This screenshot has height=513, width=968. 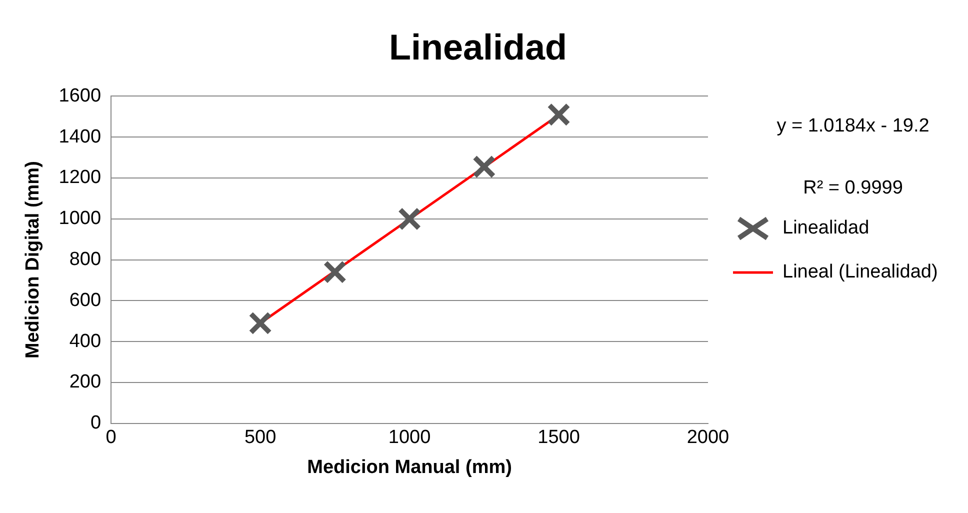 What do you see at coordinates (409, 437) in the screenshot?
I see `x-tick-label: 1000` at bounding box center [409, 437].